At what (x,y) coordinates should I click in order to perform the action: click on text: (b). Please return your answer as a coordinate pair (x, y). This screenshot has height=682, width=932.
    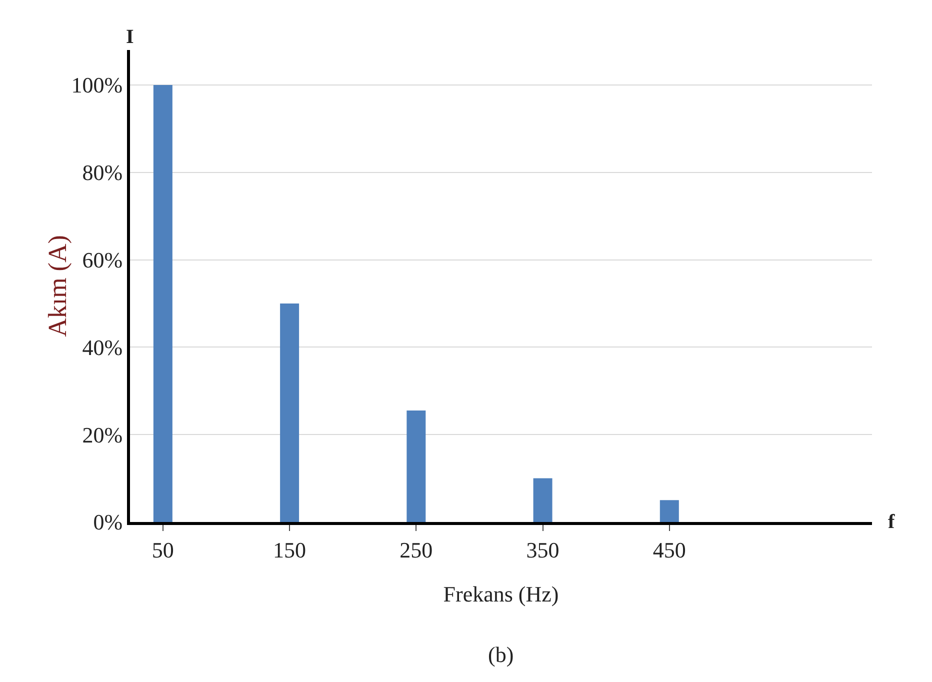
    Looking at the image, I should click on (501, 654).